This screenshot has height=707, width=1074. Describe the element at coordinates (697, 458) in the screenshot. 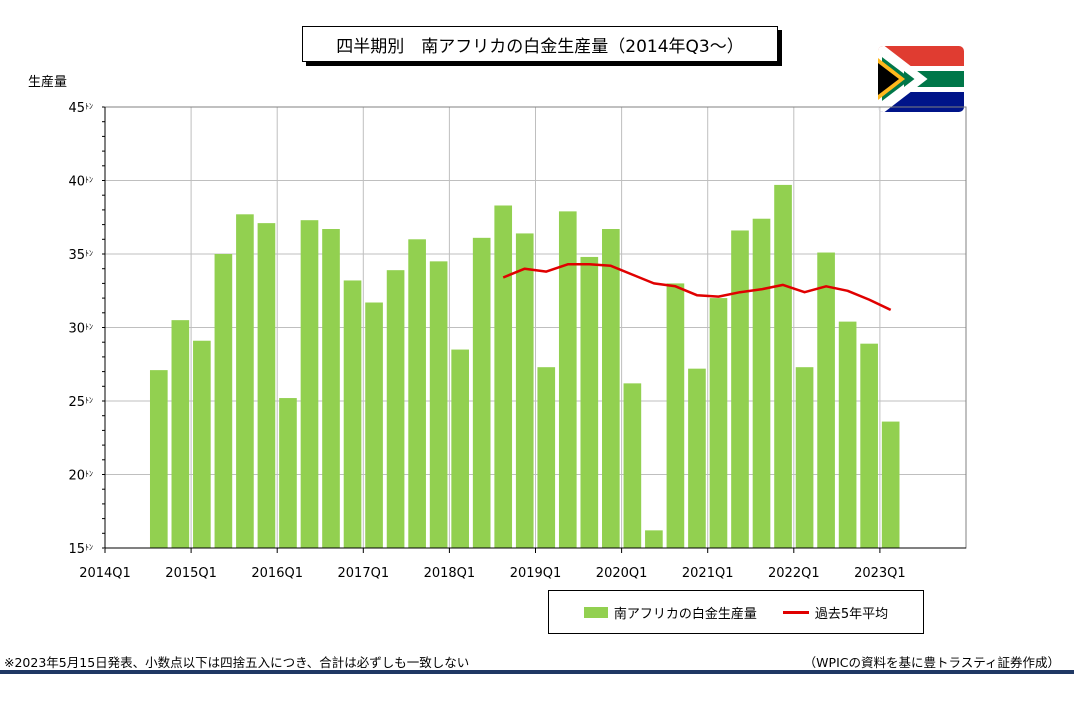

I see `bar-2020Q4` at that location.